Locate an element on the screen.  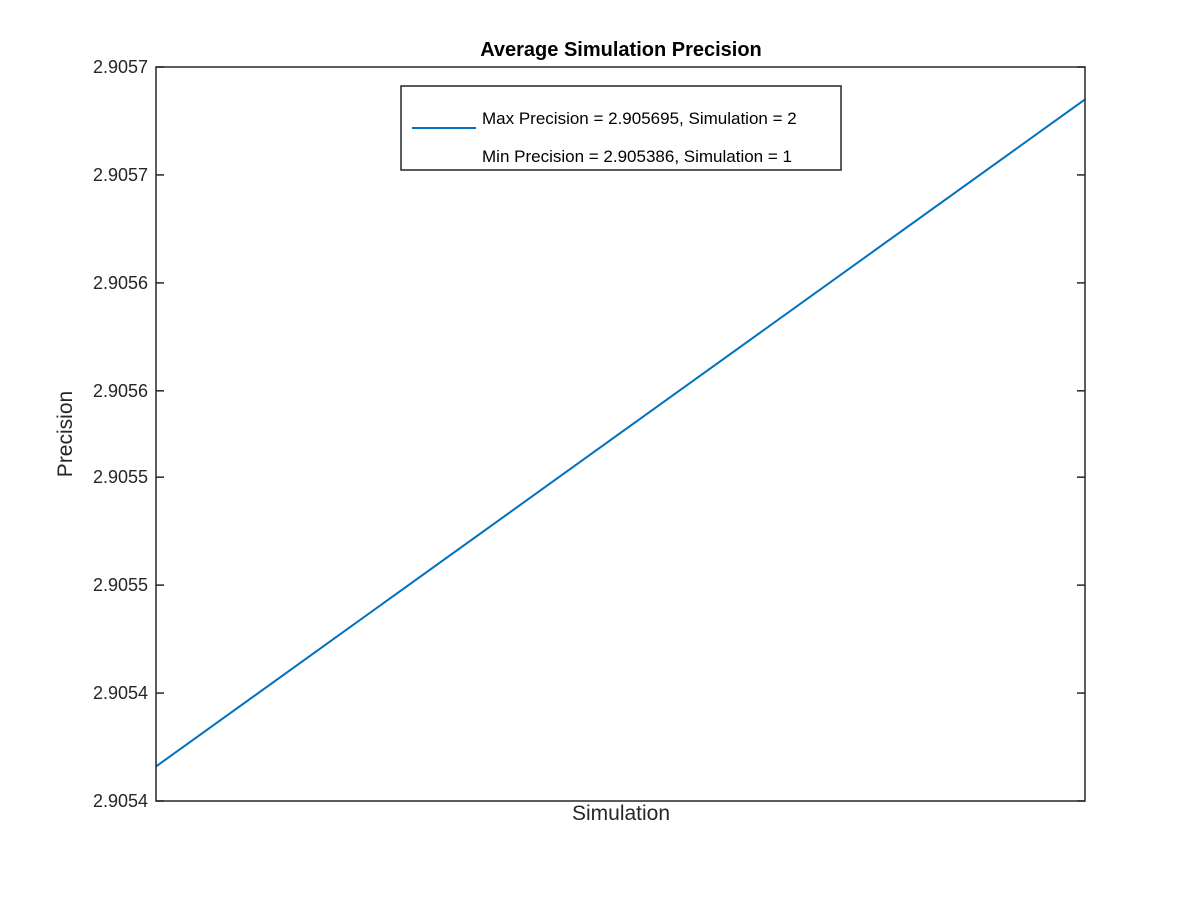
legend-box is located at coordinates (621, 128).